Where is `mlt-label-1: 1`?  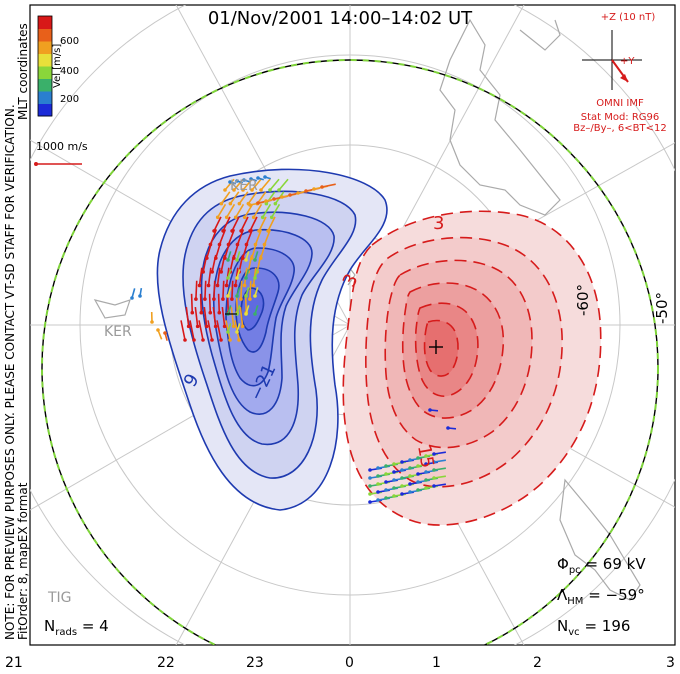 mlt-label-1: 1 is located at coordinates (436, 663).